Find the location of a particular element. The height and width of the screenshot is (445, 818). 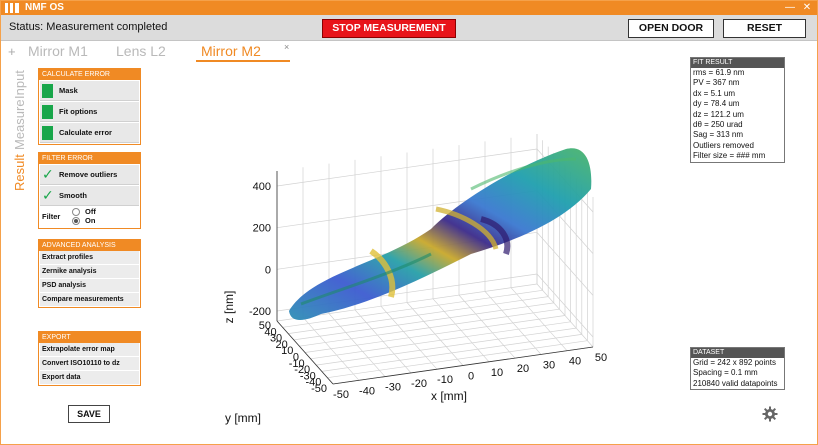

z-tick-label: 400 is located at coordinates (262, 187).